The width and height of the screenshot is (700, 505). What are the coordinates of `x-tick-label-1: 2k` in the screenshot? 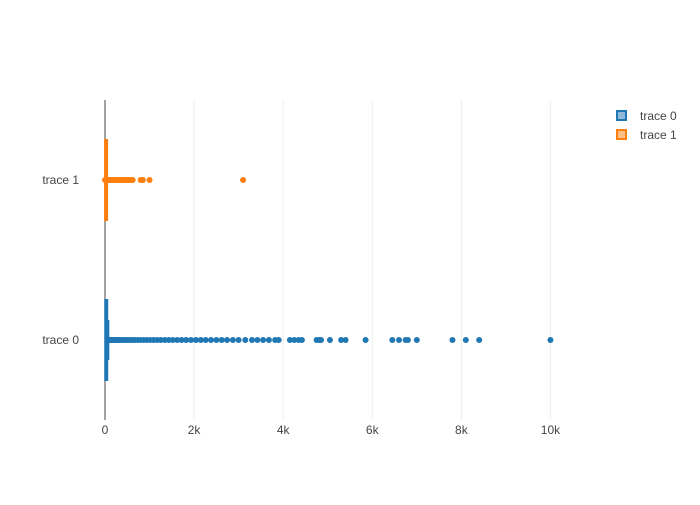 It's located at (195, 430).